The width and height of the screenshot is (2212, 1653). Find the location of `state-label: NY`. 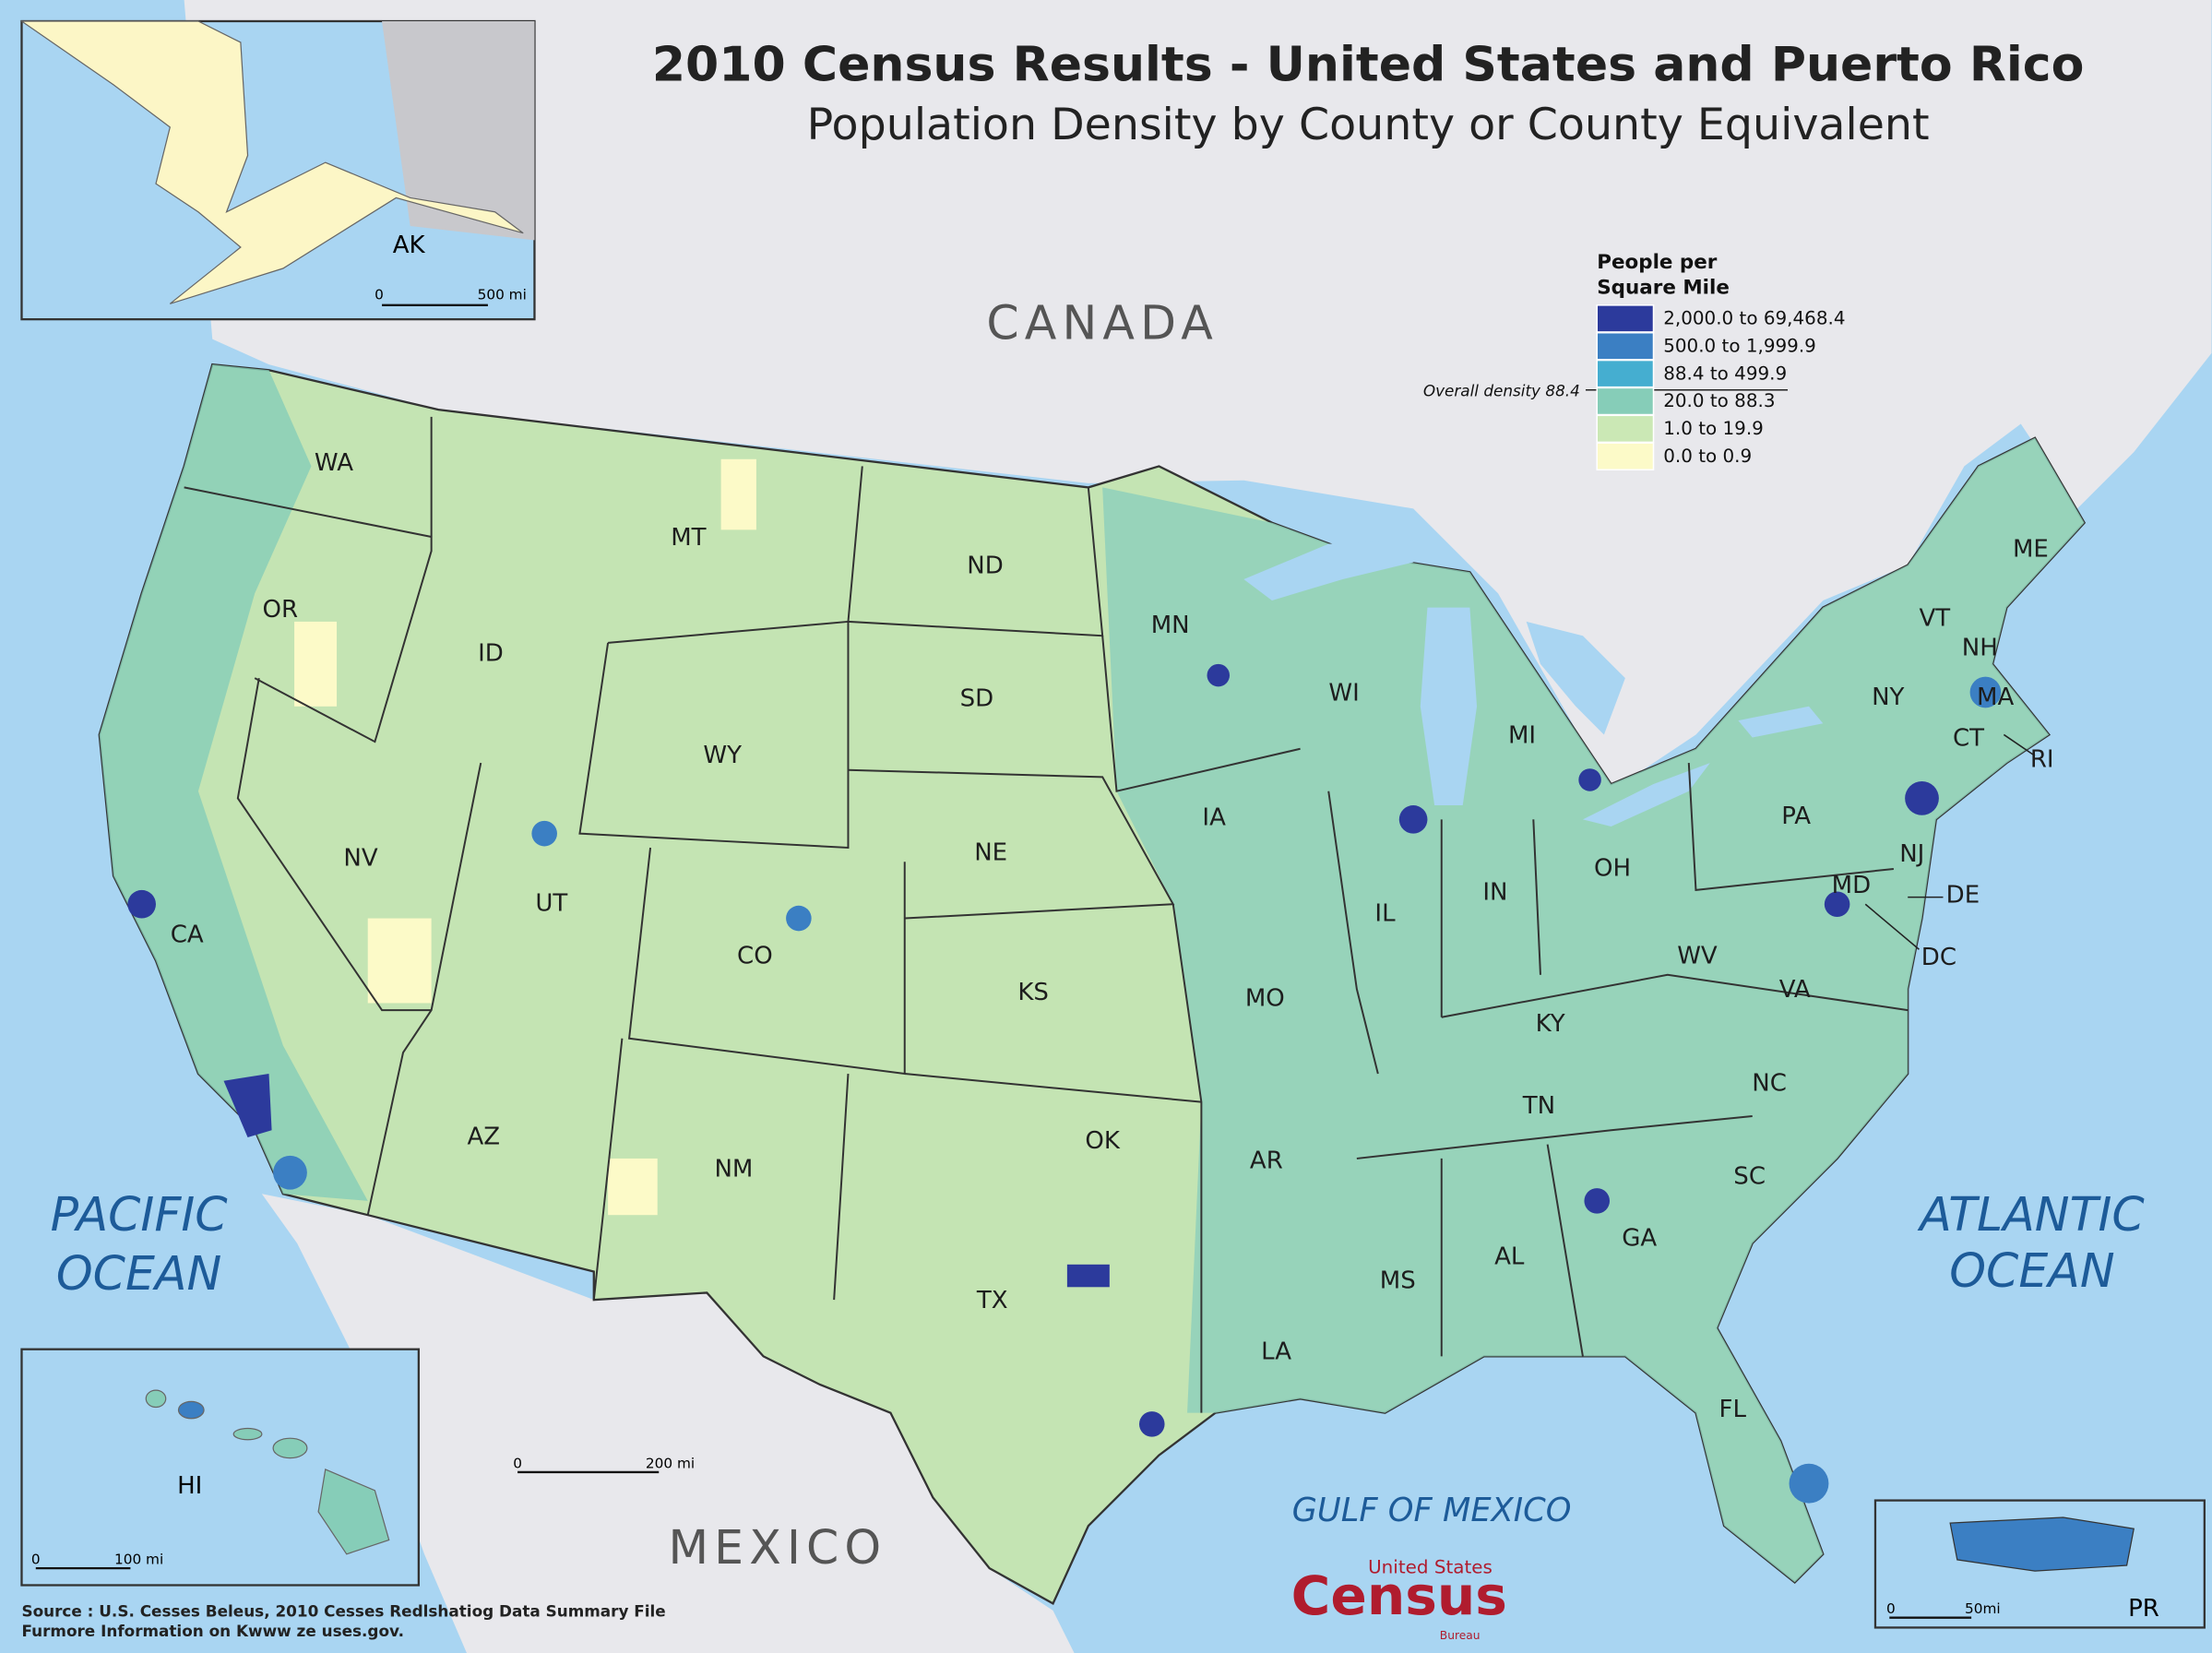

state-label: NY is located at coordinates (1888, 697).